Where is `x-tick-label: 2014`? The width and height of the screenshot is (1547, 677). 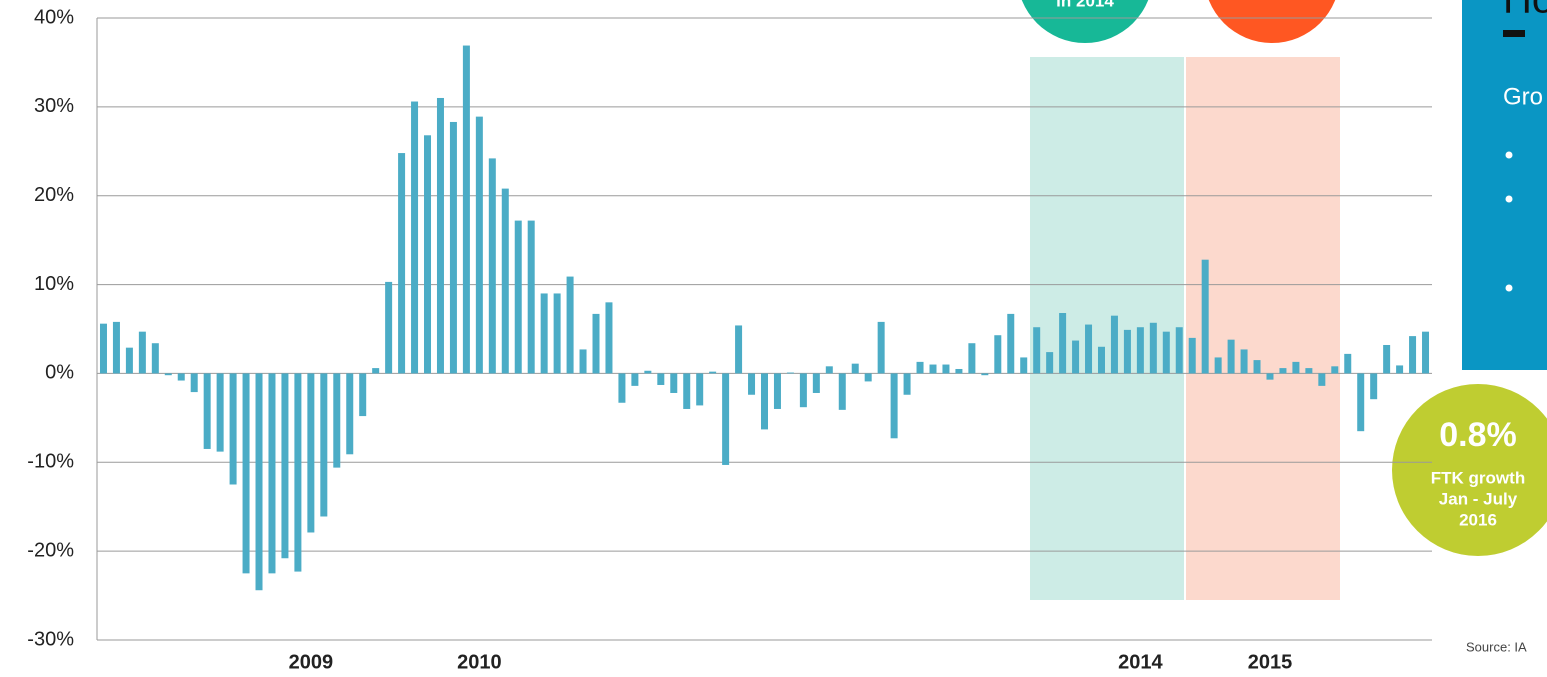
x-tick-label: 2014 is located at coordinates (1140, 662).